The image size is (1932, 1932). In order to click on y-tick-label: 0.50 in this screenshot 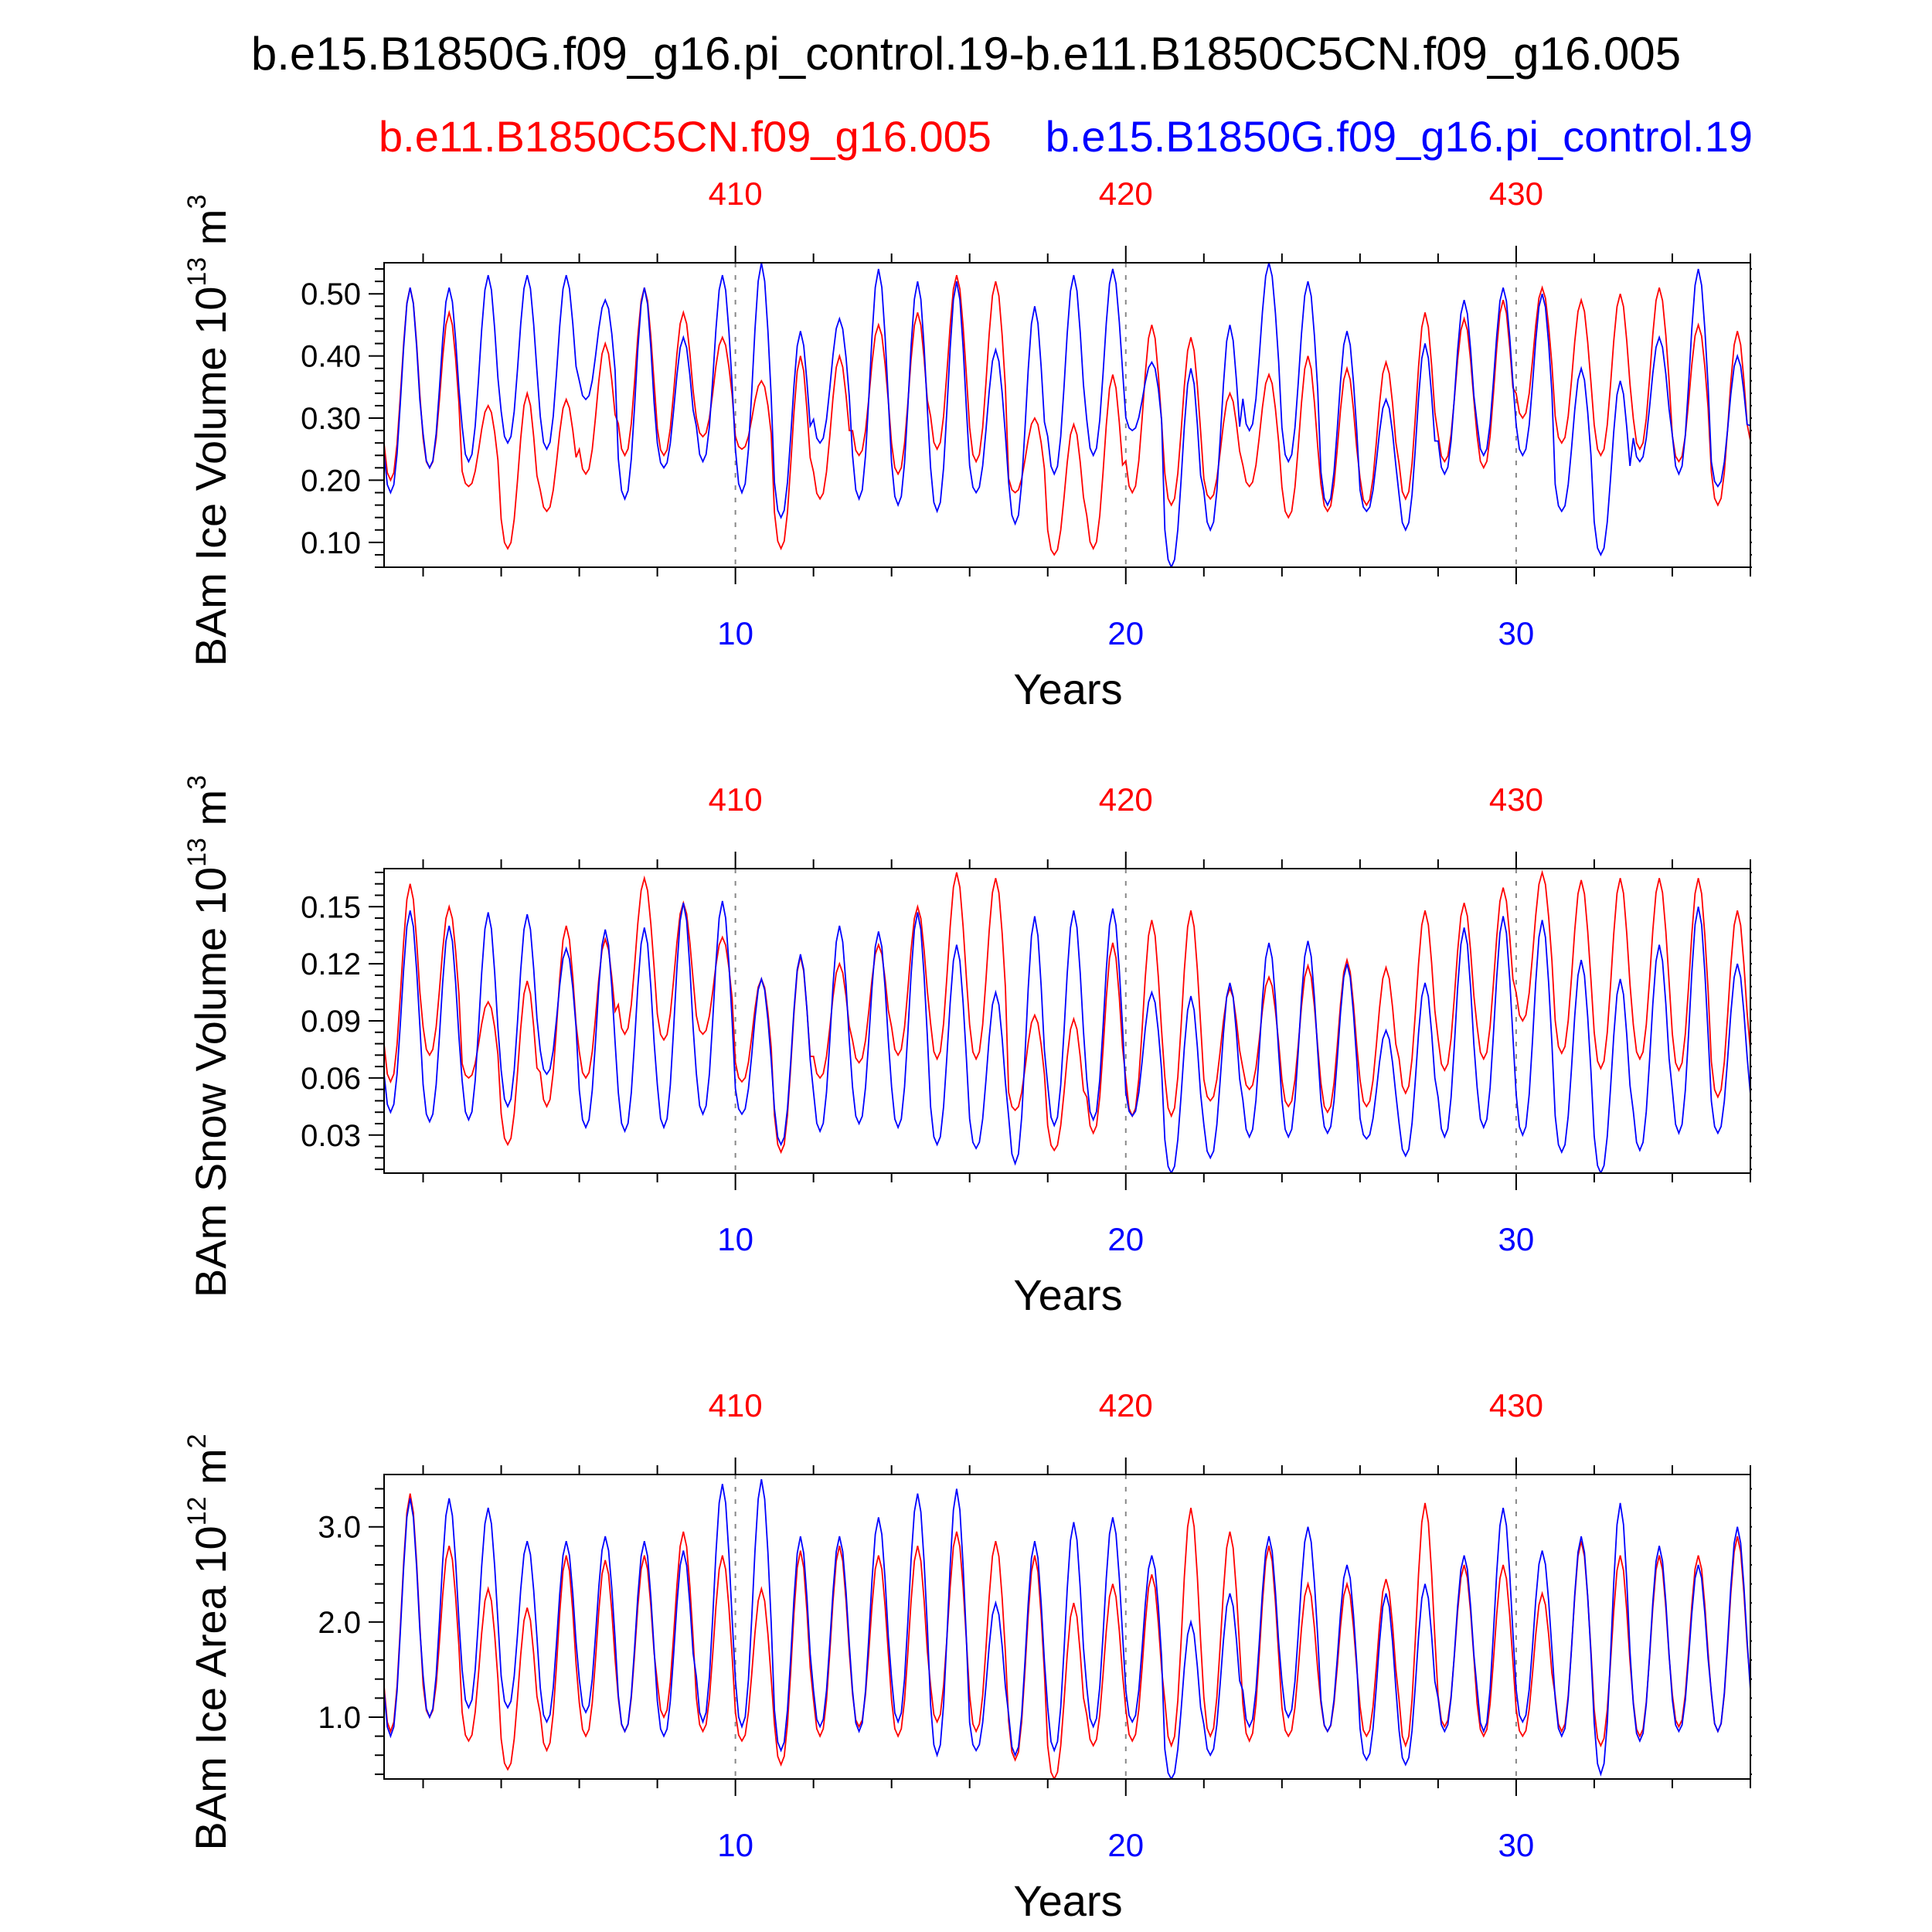, I will do `click(331, 294)`.